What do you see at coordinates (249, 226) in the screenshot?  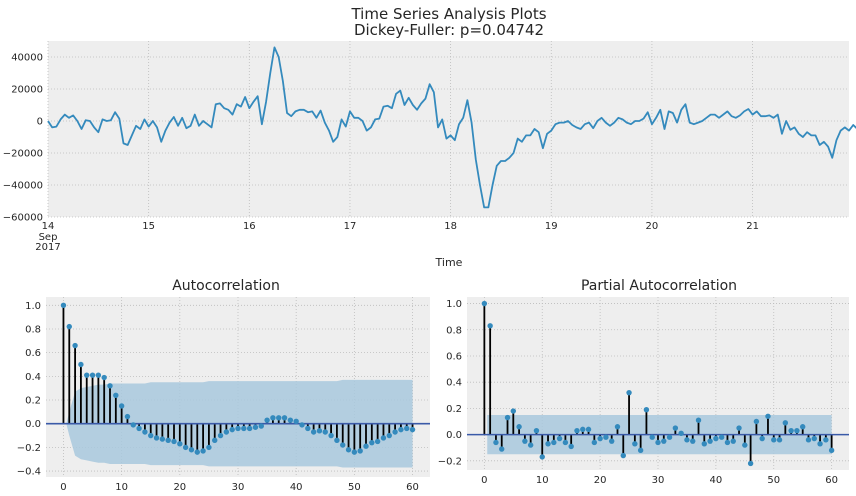 I see `time-series-x-tick-label: 16` at bounding box center [249, 226].